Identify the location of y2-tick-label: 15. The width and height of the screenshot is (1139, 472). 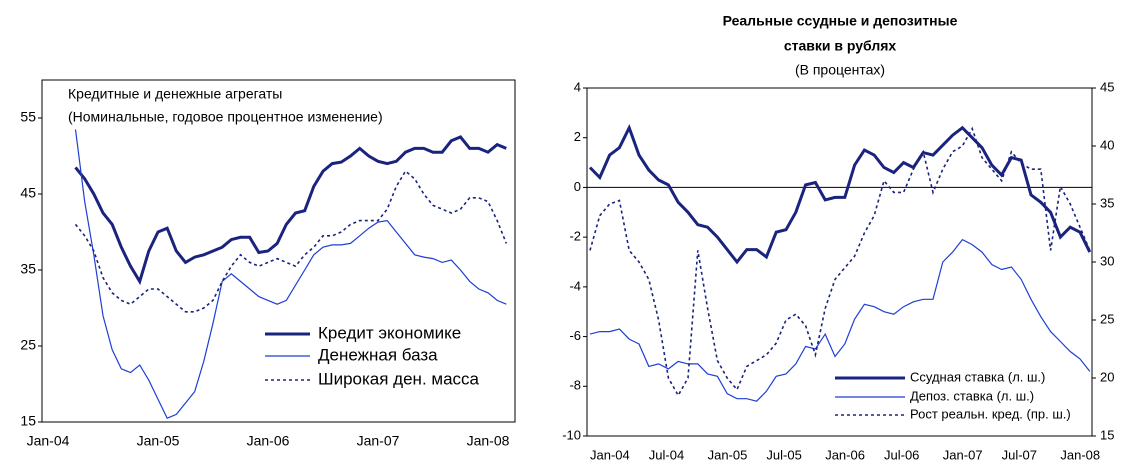
(1107, 434).